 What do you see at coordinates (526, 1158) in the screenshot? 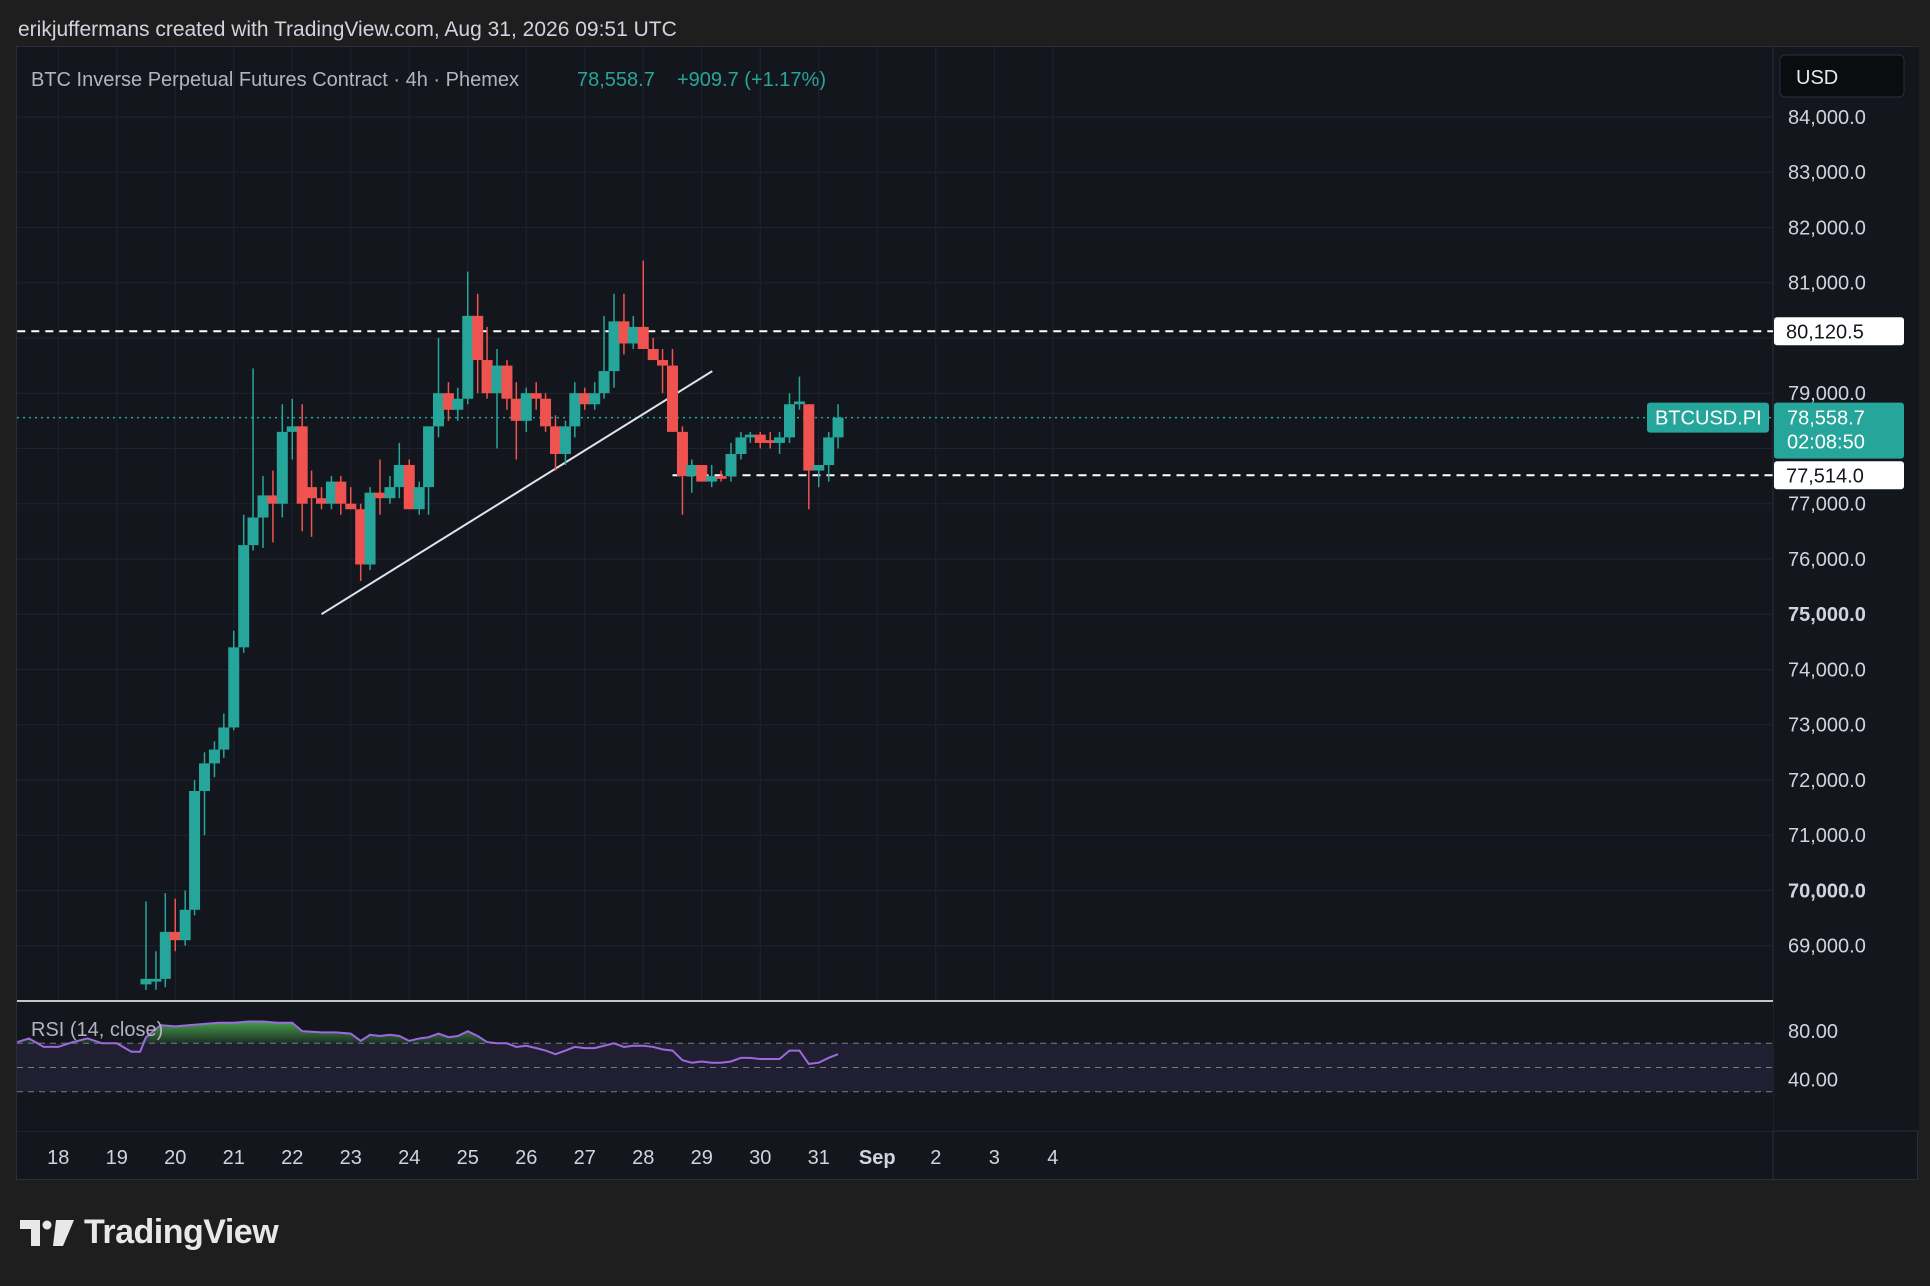
I see `time-tick-label: 26` at bounding box center [526, 1158].